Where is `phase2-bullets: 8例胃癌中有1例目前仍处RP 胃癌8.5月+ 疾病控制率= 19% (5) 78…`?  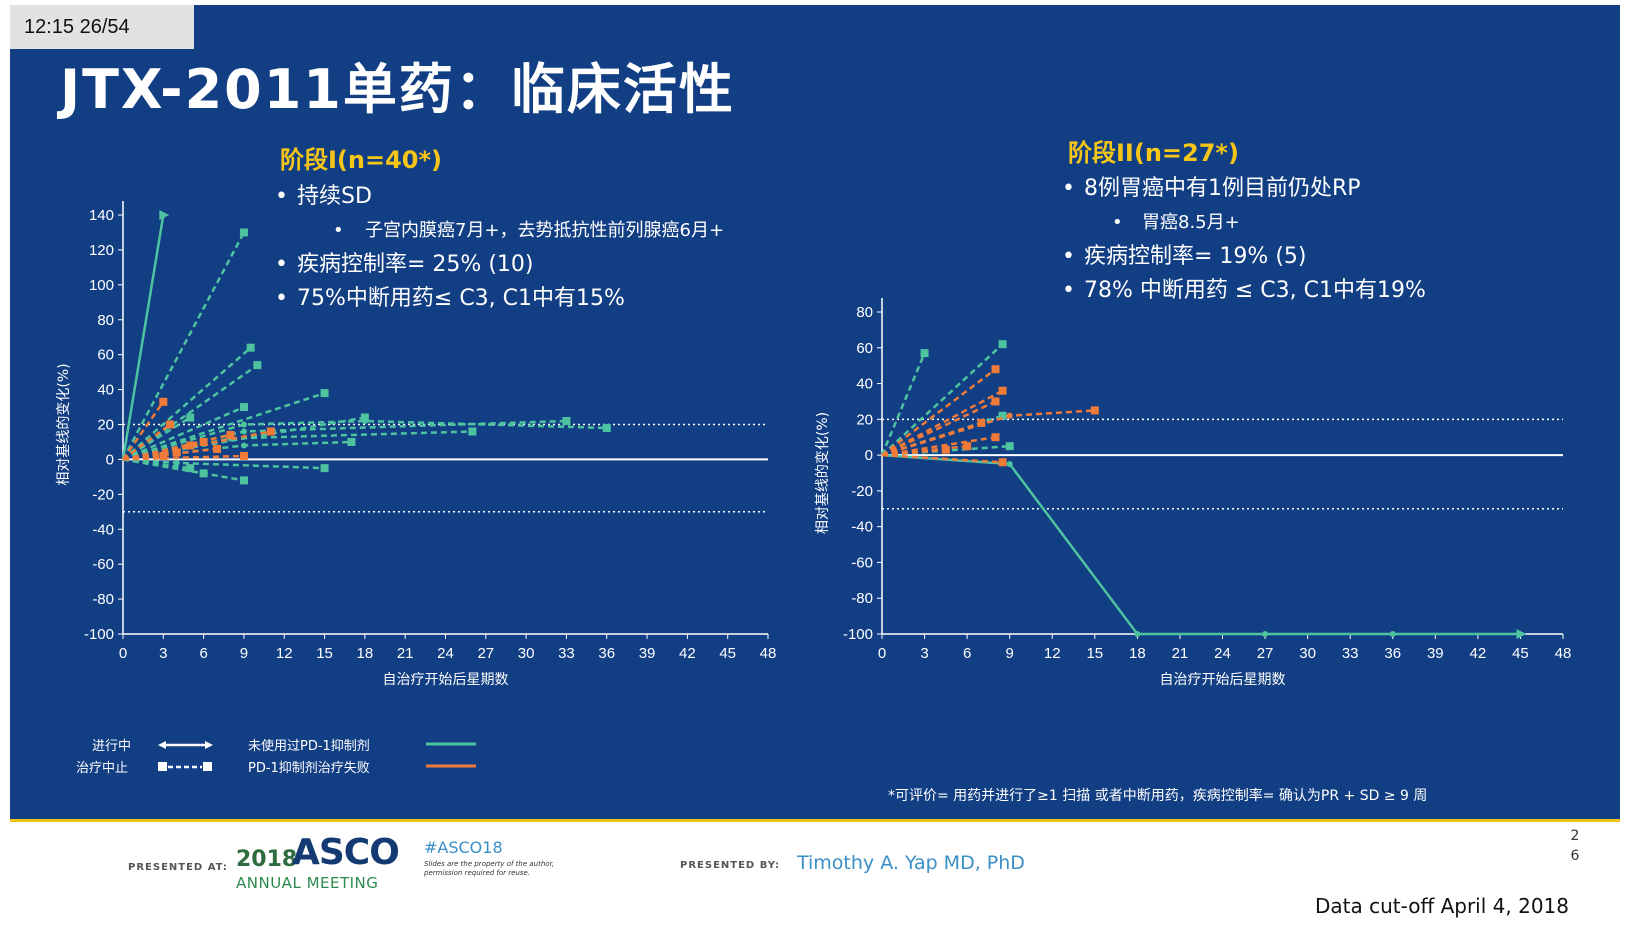
phase2-bullets: 8例胃癌中有1例目前仍处RP 胃癌8.5月+ 疾病控制率= 19% (5) 78… is located at coordinates (1244, 240).